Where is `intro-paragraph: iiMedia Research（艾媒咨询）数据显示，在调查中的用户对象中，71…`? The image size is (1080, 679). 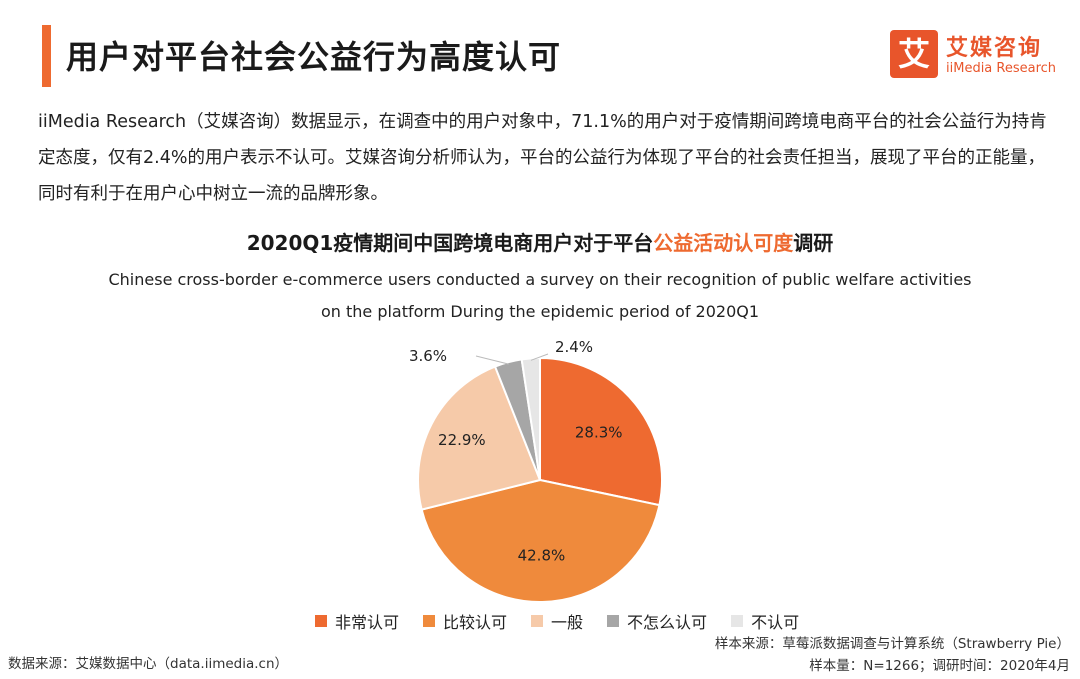
intro-paragraph: iiMedia Research（艾媒咨询）数据显示，在调查中的用户对象中，71… is located at coordinates (542, 158).